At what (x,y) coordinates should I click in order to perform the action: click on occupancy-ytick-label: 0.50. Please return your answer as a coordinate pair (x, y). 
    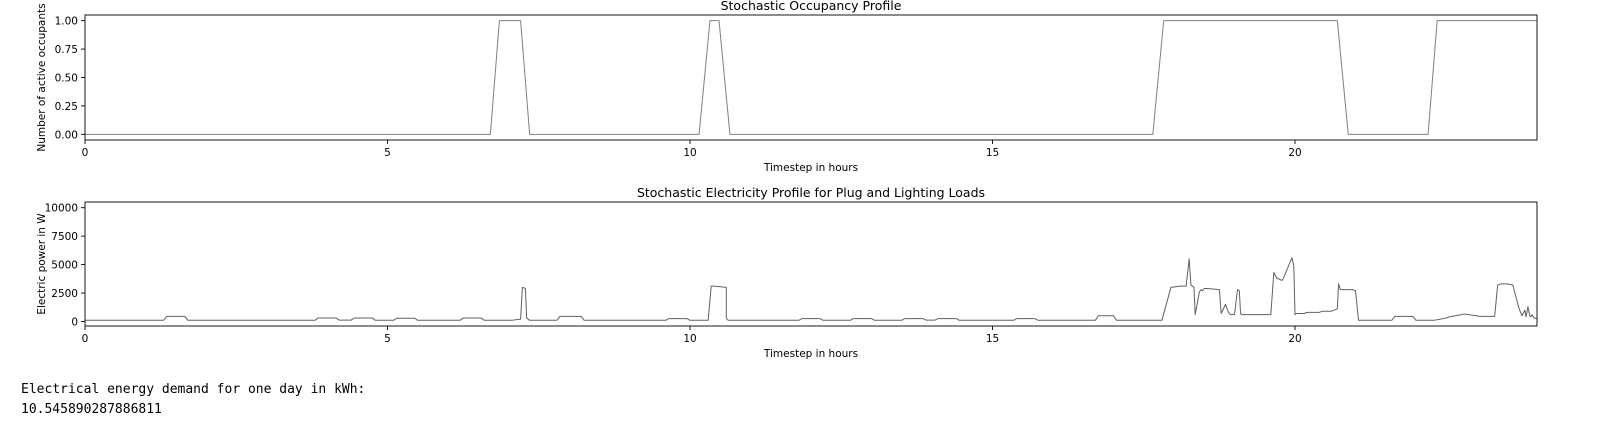
    Looking at the image, I should click on (66, 79).